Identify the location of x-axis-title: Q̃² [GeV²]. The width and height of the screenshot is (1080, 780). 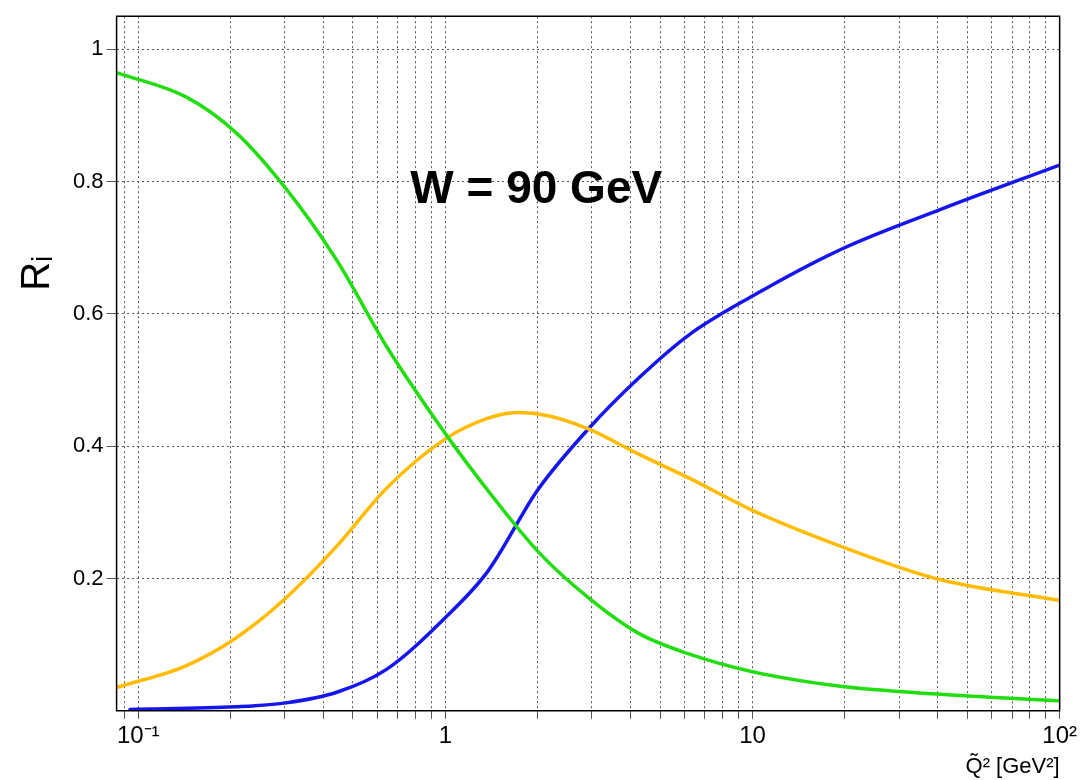
(1012, 765).